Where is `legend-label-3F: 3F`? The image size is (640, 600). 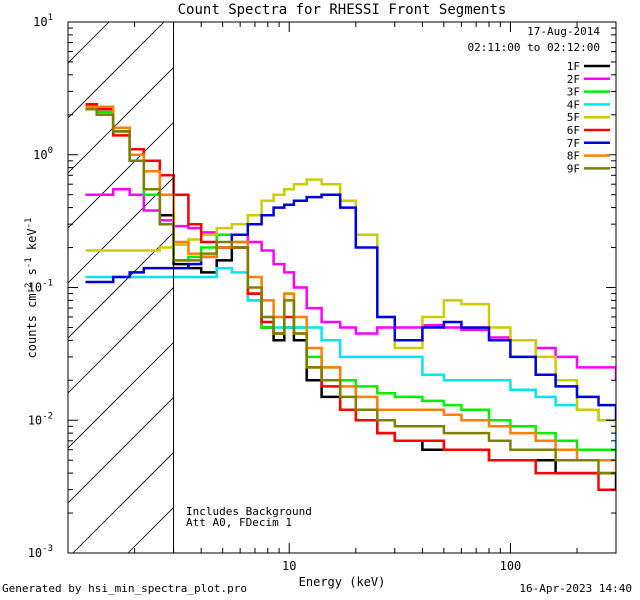
legend-label-3F: 3F is located at coordinates (573, 92).